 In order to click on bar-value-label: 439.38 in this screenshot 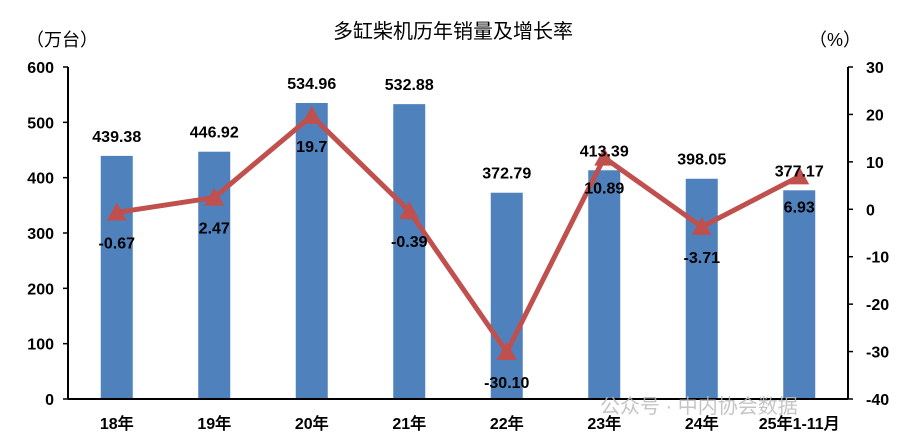, I will do `click(116, 137)`.